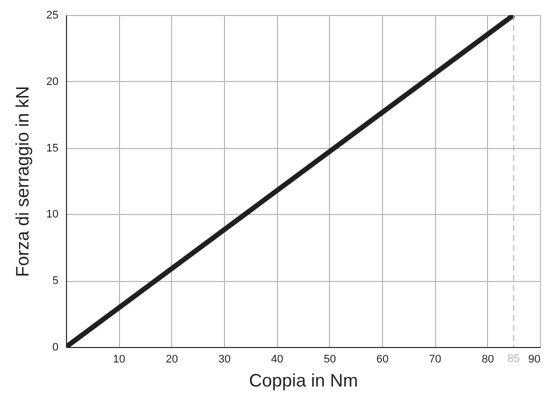 The width and height of the screenshot is (550, 418). Describe the element at coordinates (488, 360) in the screenshot. I see `x-tick-label: 80` at that location.